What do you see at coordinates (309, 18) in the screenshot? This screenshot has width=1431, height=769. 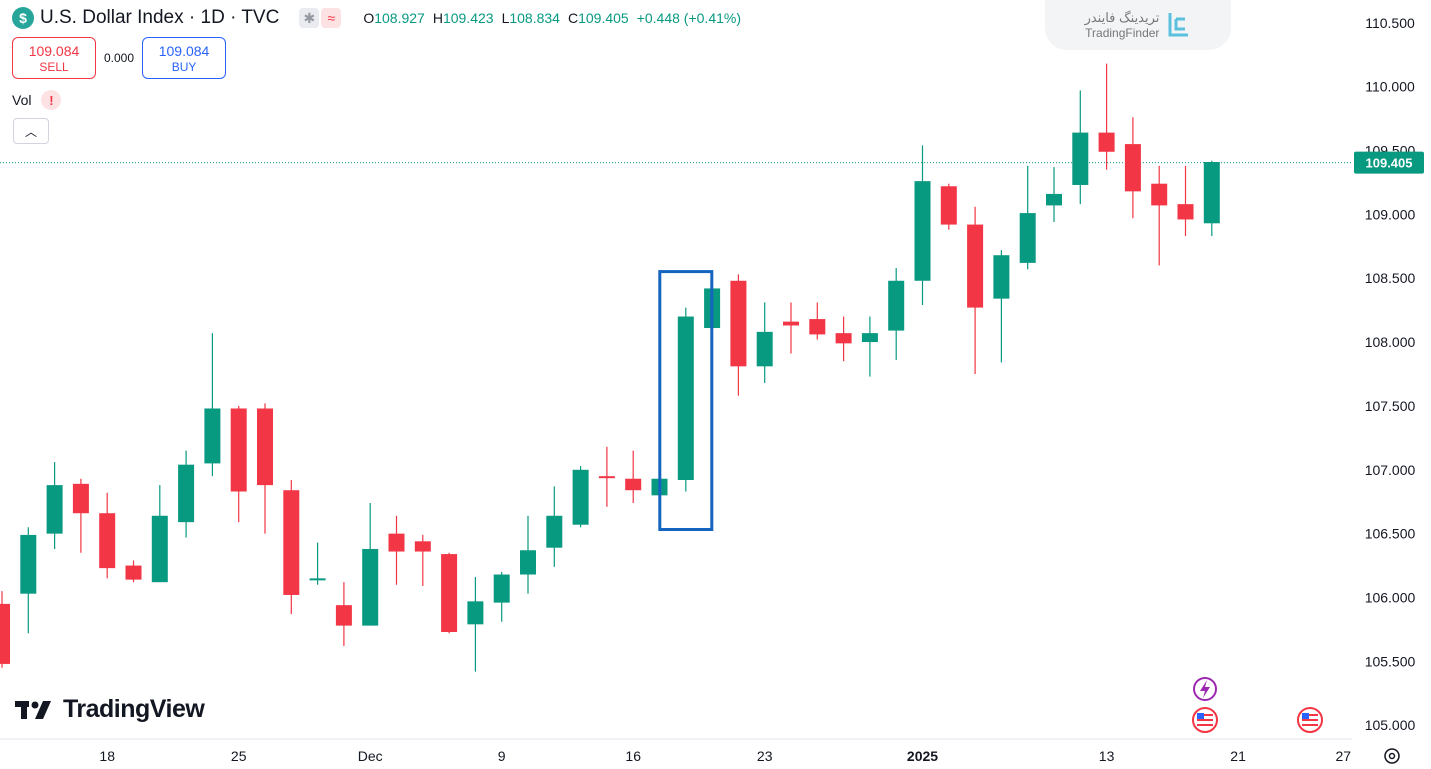 I see `asterisk-icon: ✱` at bounding box center [309, 18].